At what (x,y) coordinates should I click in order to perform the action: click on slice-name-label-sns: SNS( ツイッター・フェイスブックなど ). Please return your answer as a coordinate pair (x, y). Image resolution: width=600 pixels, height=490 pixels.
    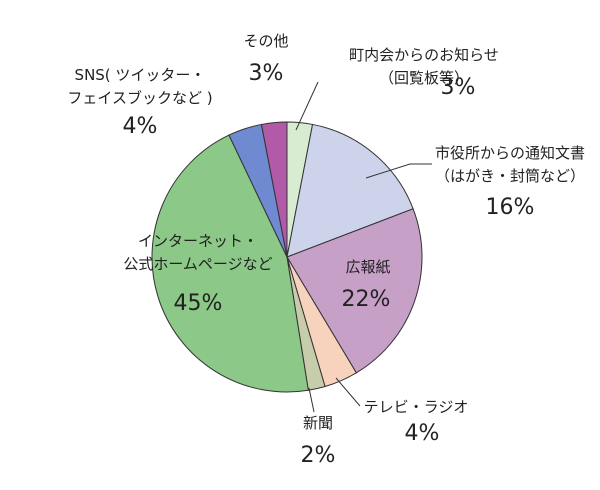
    Looking at the image, I should click on (139, 86).